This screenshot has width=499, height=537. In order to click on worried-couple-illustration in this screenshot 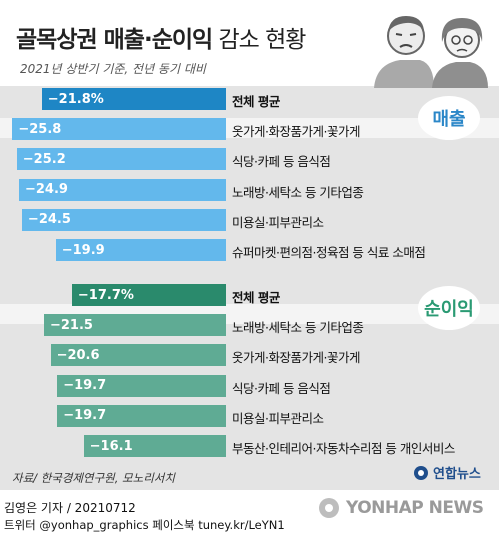, I will do `click(431, 52)`.